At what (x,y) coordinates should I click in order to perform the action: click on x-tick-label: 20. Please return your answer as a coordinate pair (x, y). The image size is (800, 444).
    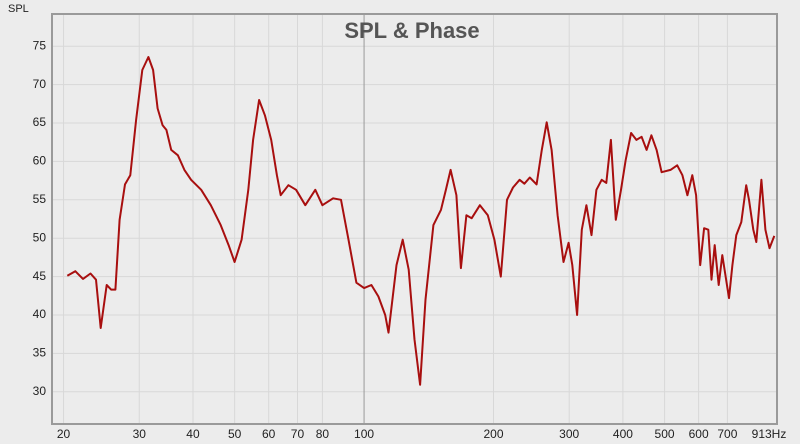
    Looking at the image, I should click on (64, 434).